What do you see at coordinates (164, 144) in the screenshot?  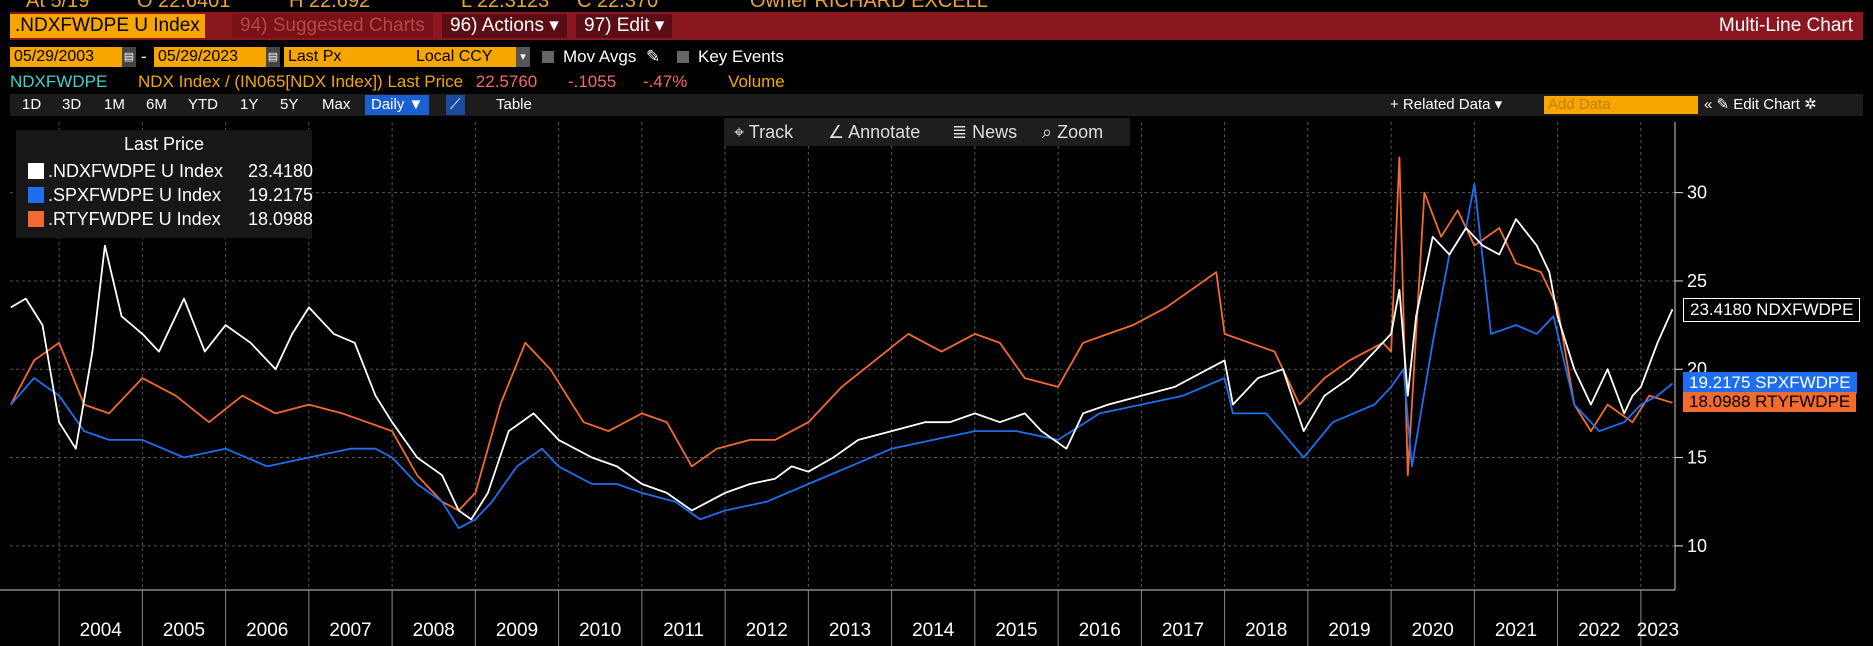 I see `legend-title: Last Price` at bounding box center [164, 144].